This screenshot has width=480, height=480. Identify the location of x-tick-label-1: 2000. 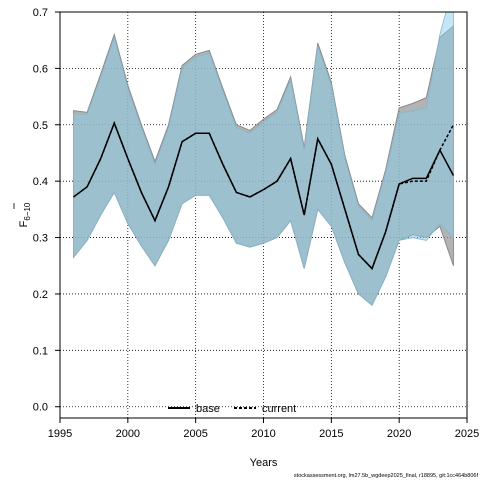
(128, 434).